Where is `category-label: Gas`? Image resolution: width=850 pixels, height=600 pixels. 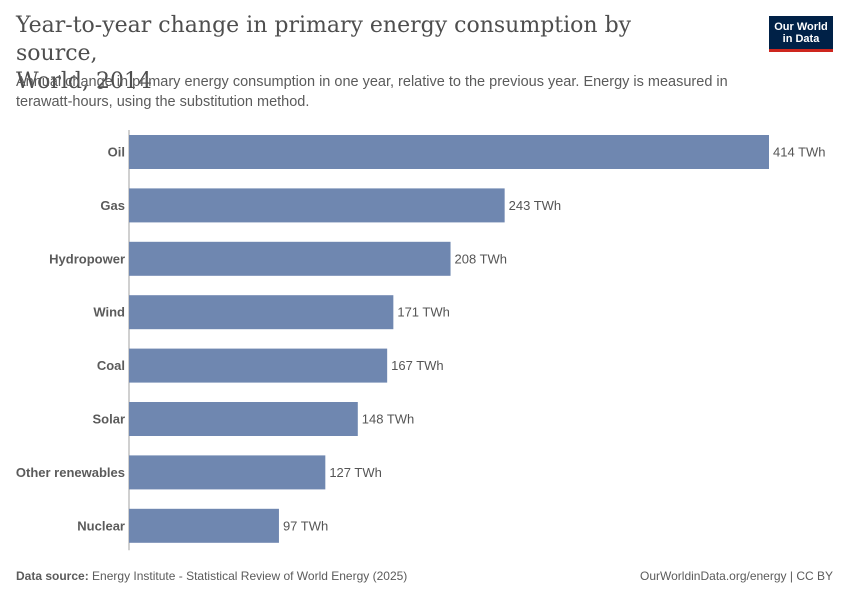
category-label: Gas is located at coordinates (112, 205).